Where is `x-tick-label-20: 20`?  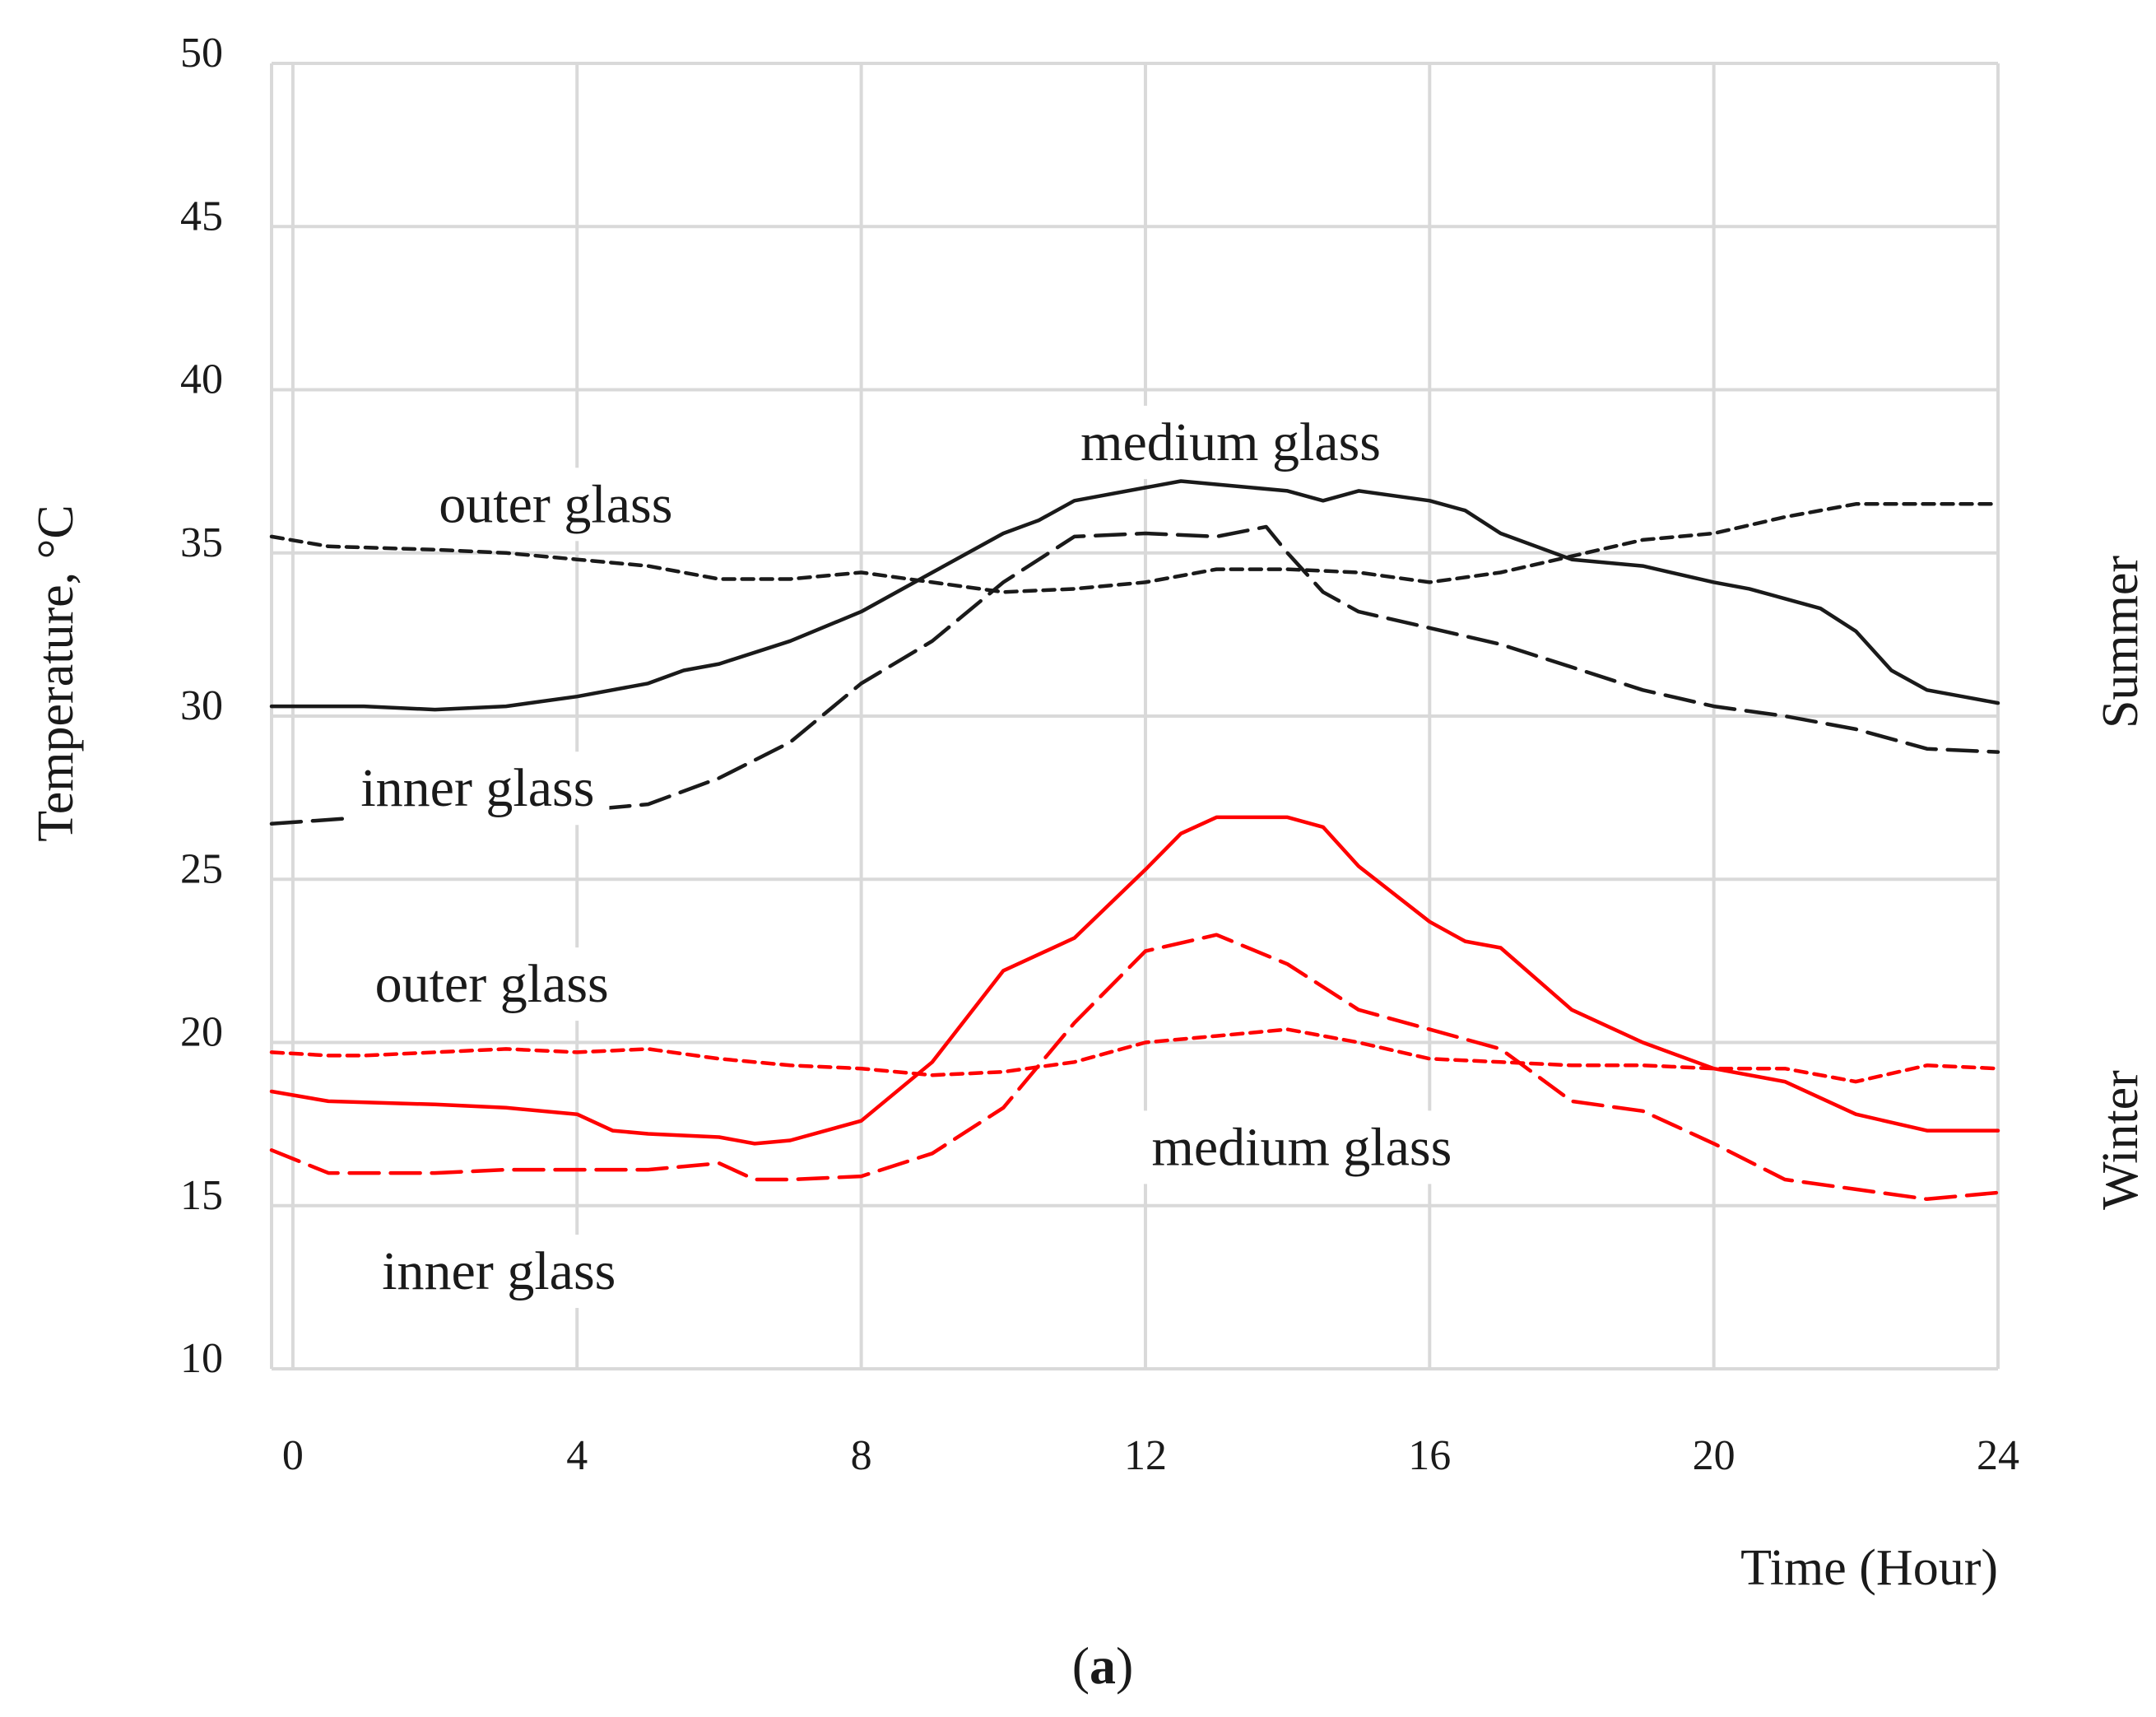
x-tick-label-20: 20 is located at coordinates (1714, 1455).